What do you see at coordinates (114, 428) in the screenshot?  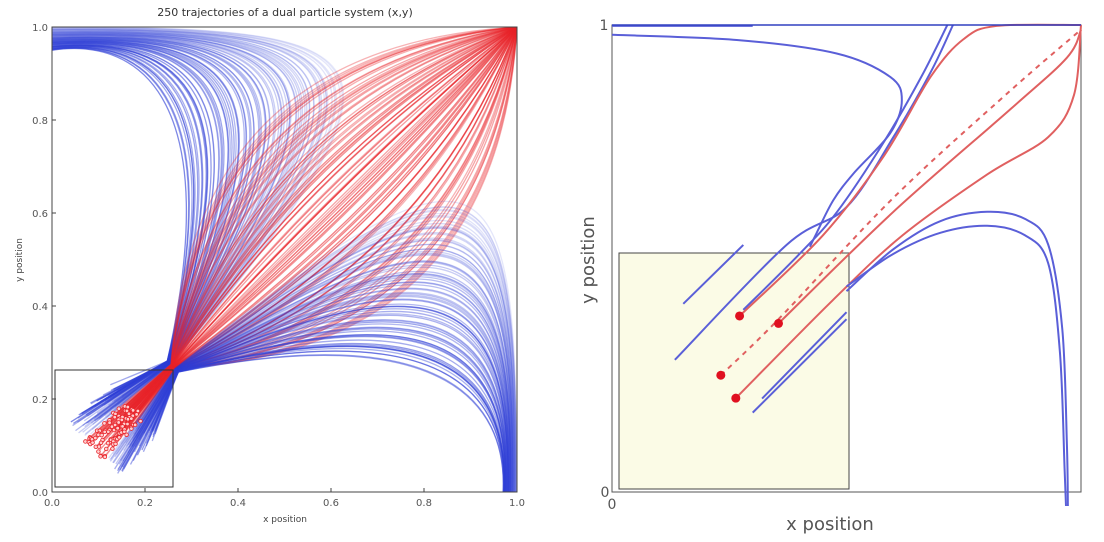 I see `left-inset-box` at bounding box center [114, 428].